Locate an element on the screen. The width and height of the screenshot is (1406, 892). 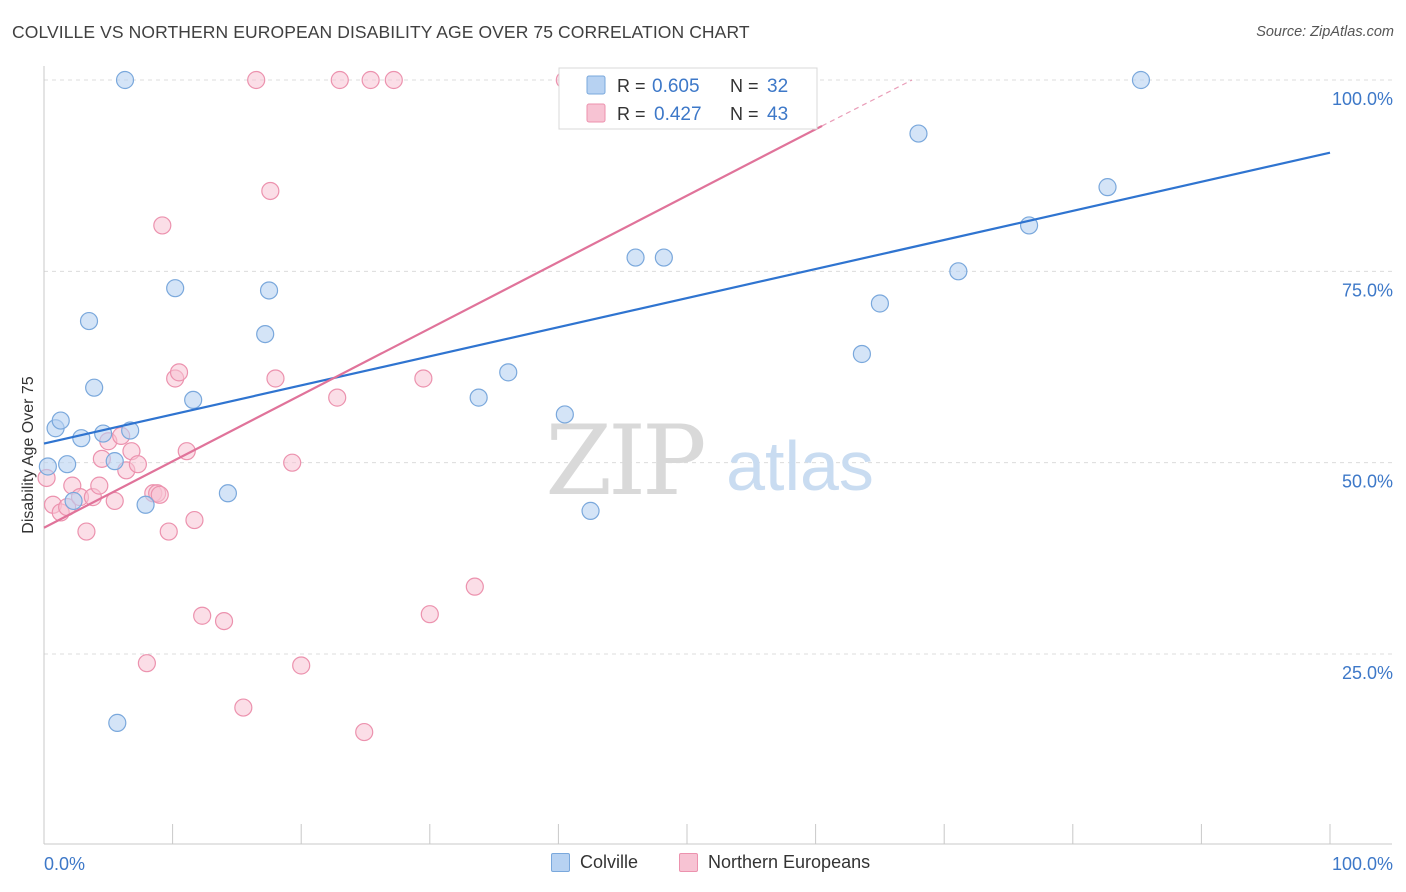
legend-label-northern-europeans: Northern Europeans is located at coordinates (789, 862).